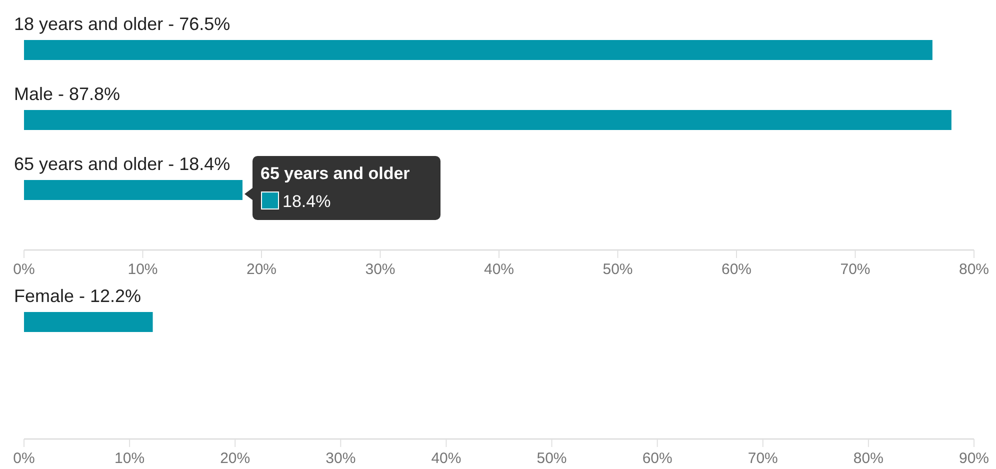 This screenshot has height=469, width=996. I want to click on y-tick-label: 65 years and older - 18.4%, so click(122, 164).